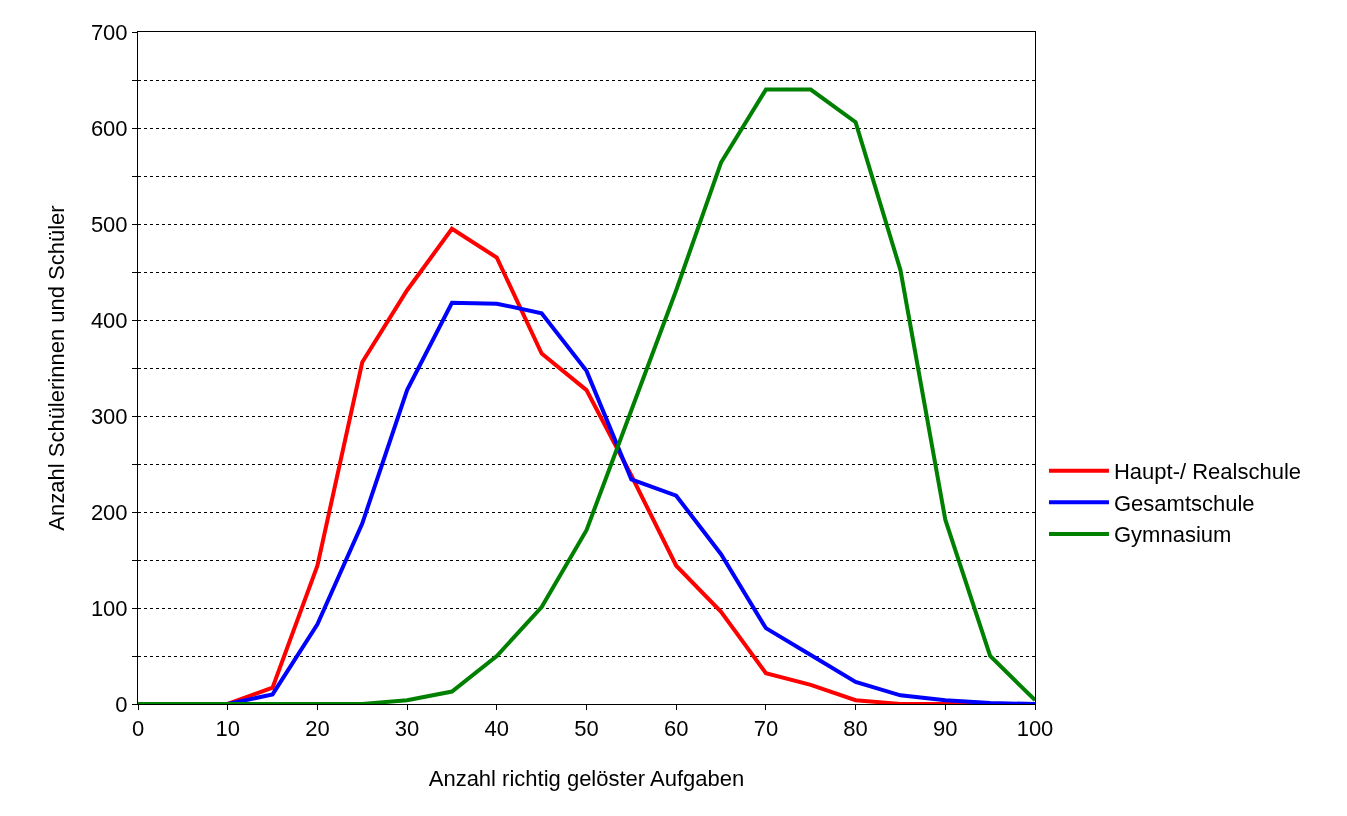  Describe the element at coordinates (109, 512) in the screenshot. I see `y-tick-label: 200` at that location.